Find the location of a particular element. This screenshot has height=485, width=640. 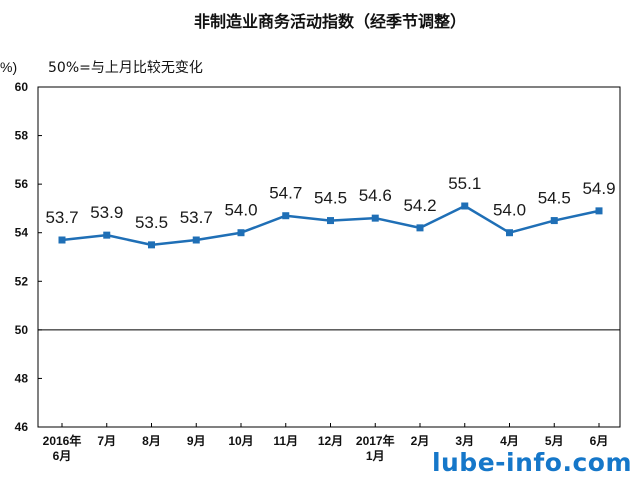

y-tick-label: 60 is located at coordinates (22, 87).